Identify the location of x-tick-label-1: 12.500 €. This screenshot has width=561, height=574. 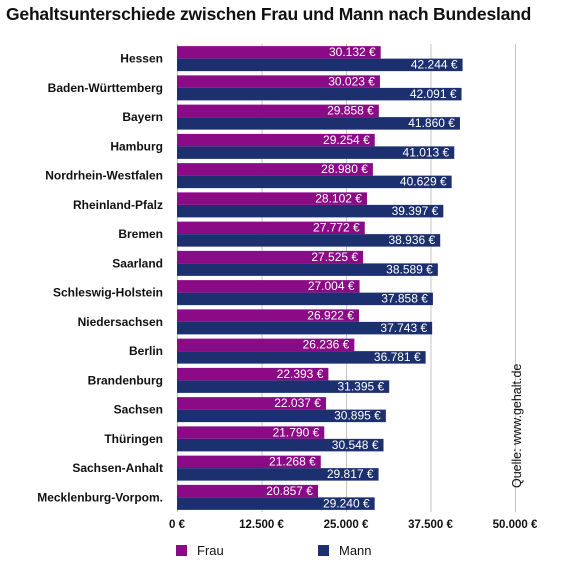
(261, 525).